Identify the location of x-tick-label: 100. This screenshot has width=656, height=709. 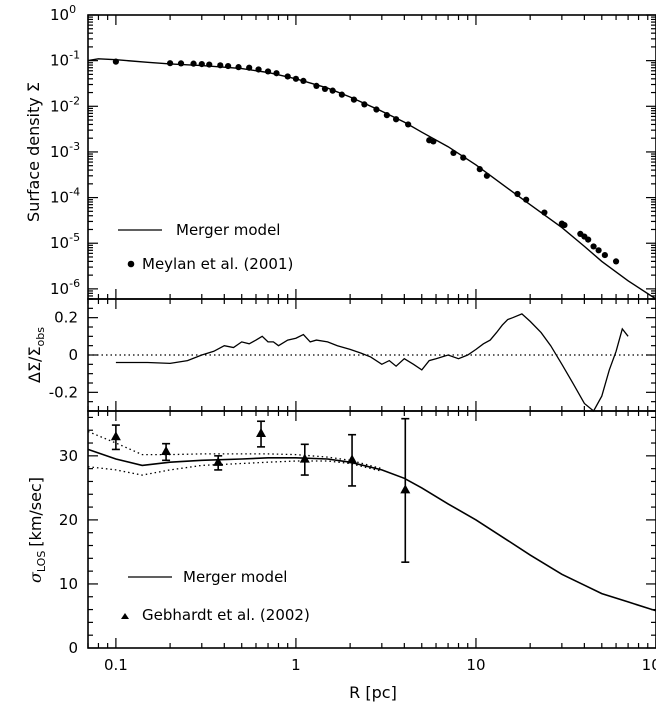
(649, 665).